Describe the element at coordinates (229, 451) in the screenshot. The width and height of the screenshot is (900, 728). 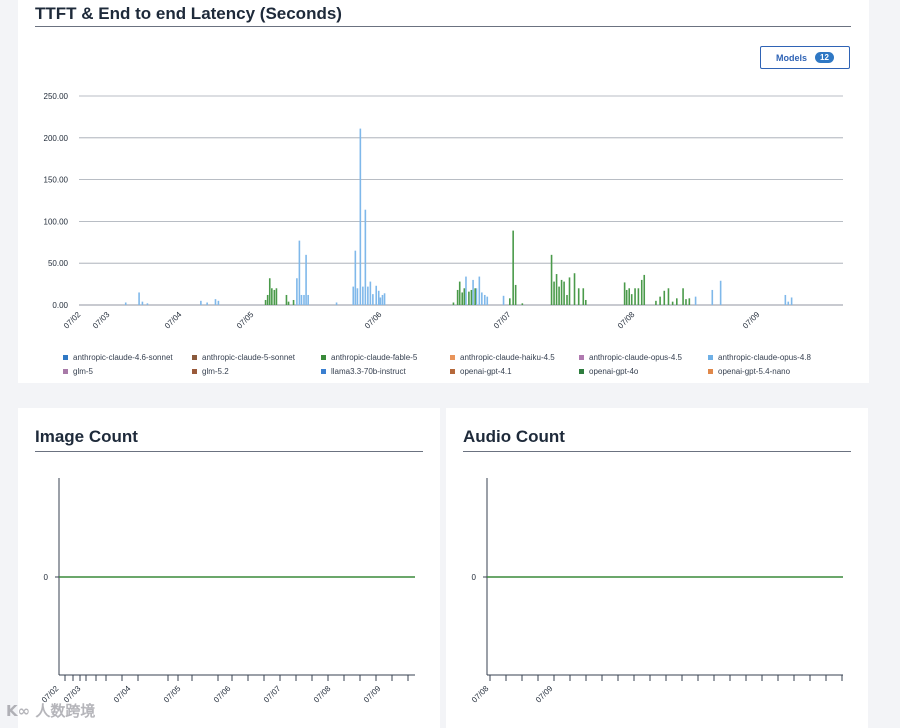
I see `image-title-divider` at that location.